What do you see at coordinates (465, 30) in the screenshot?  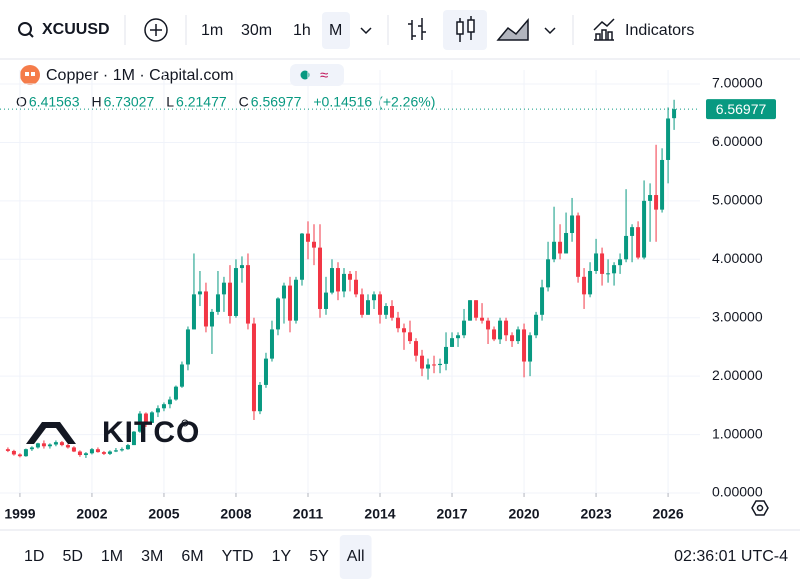 I see `candles-active` at bounding box center [465, 30].